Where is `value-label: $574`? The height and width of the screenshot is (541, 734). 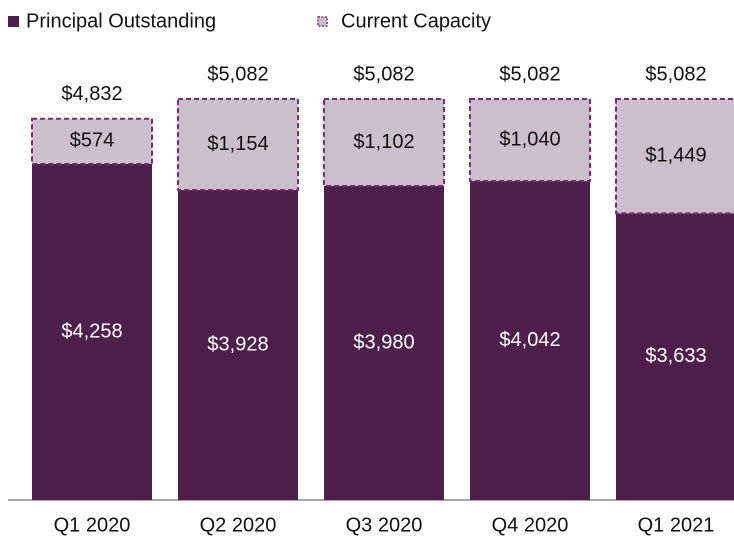 value-label: $574 is located at coordinates (92, 141).